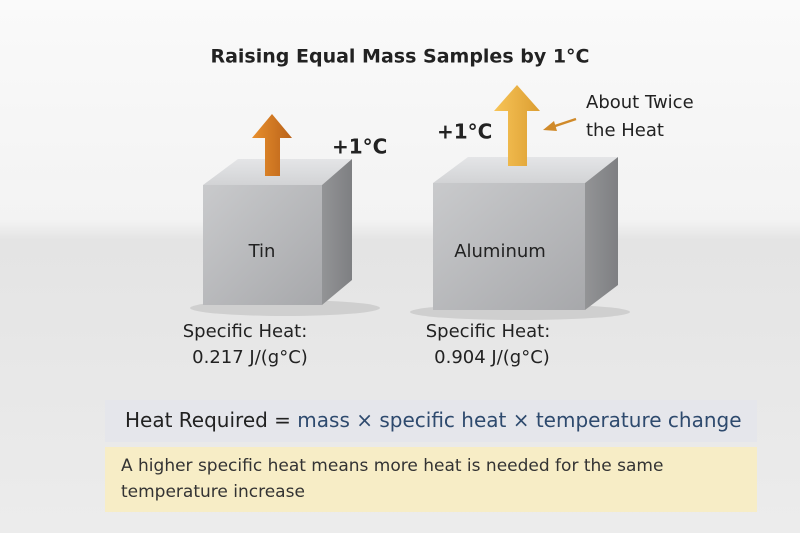 This screenshot has height=533, width=800. Describe the element at coordinates (399, 57) in the screenshot. I see `title: Raising Equal Mass Samples by 1°C` at that location.